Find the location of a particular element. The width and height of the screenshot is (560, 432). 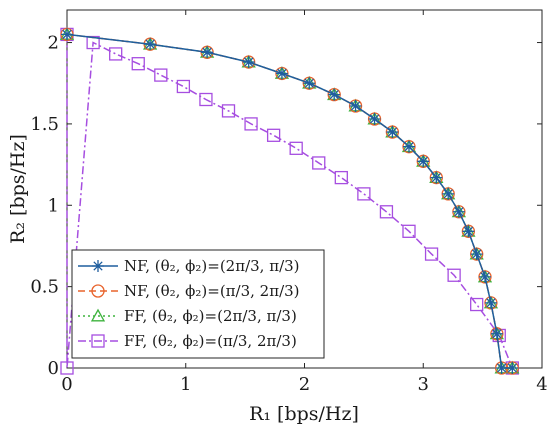

legend-box is located at coordinates (198, 304).